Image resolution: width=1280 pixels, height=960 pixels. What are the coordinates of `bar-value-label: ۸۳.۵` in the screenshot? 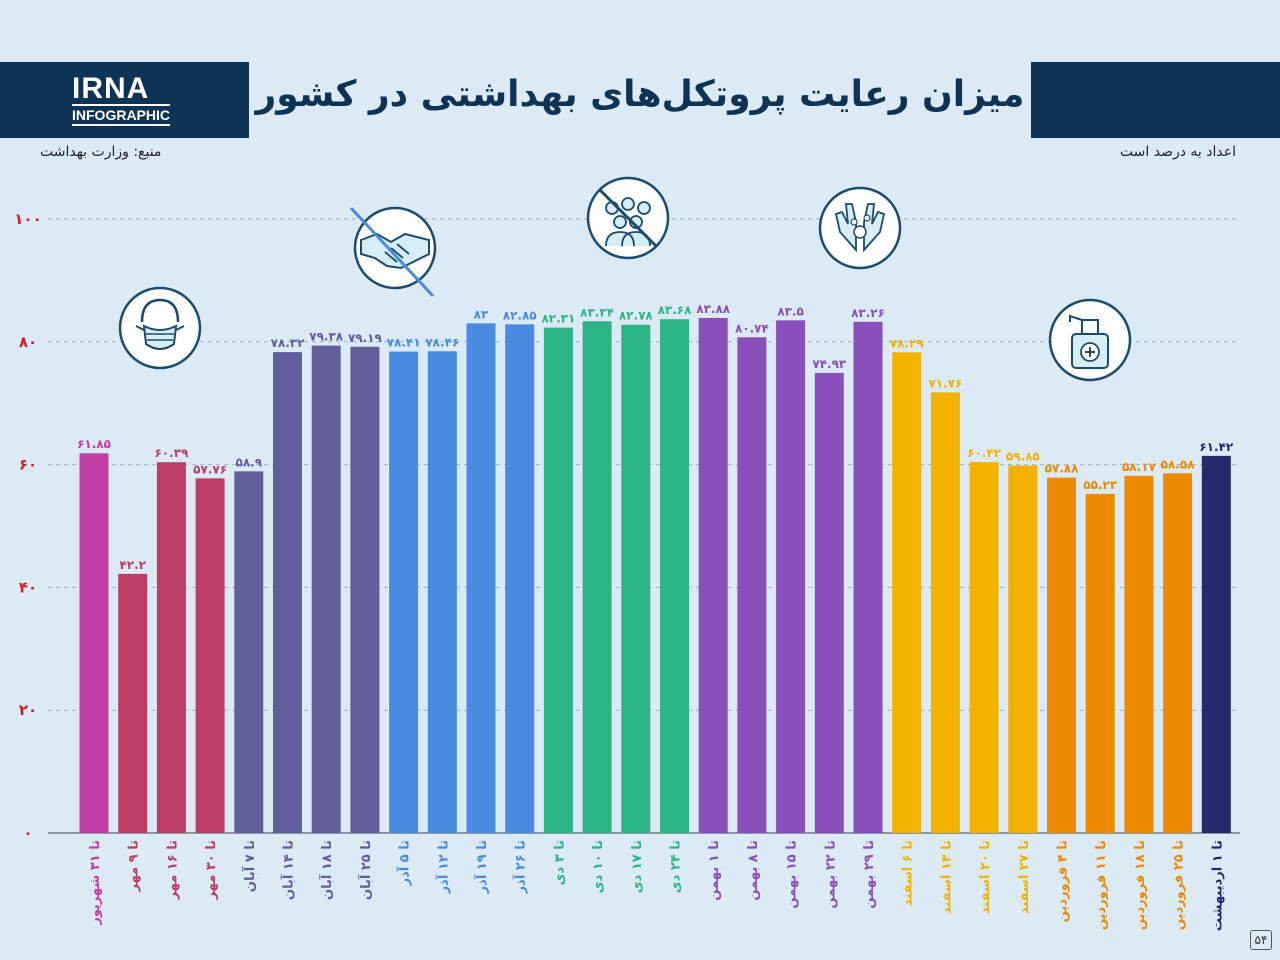 It's located at (790, 311).